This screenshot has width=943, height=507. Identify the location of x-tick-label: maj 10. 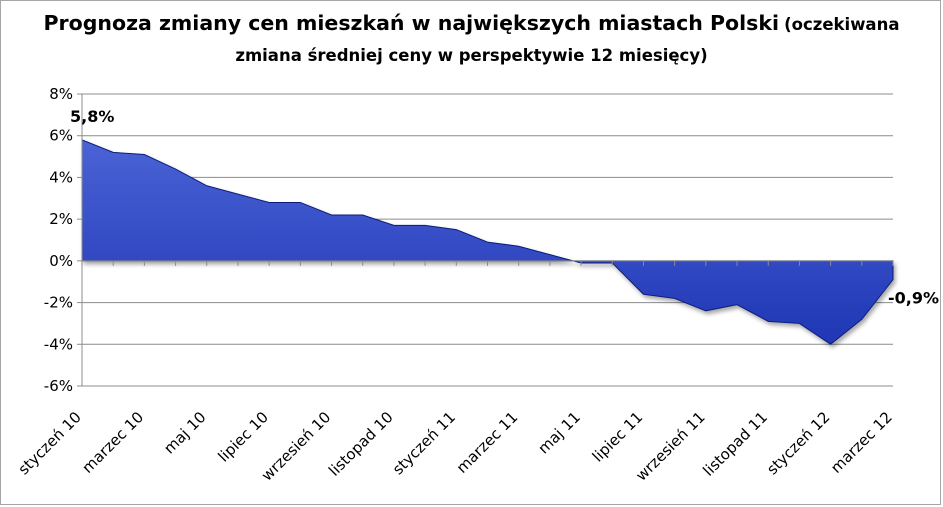
(184, 432).